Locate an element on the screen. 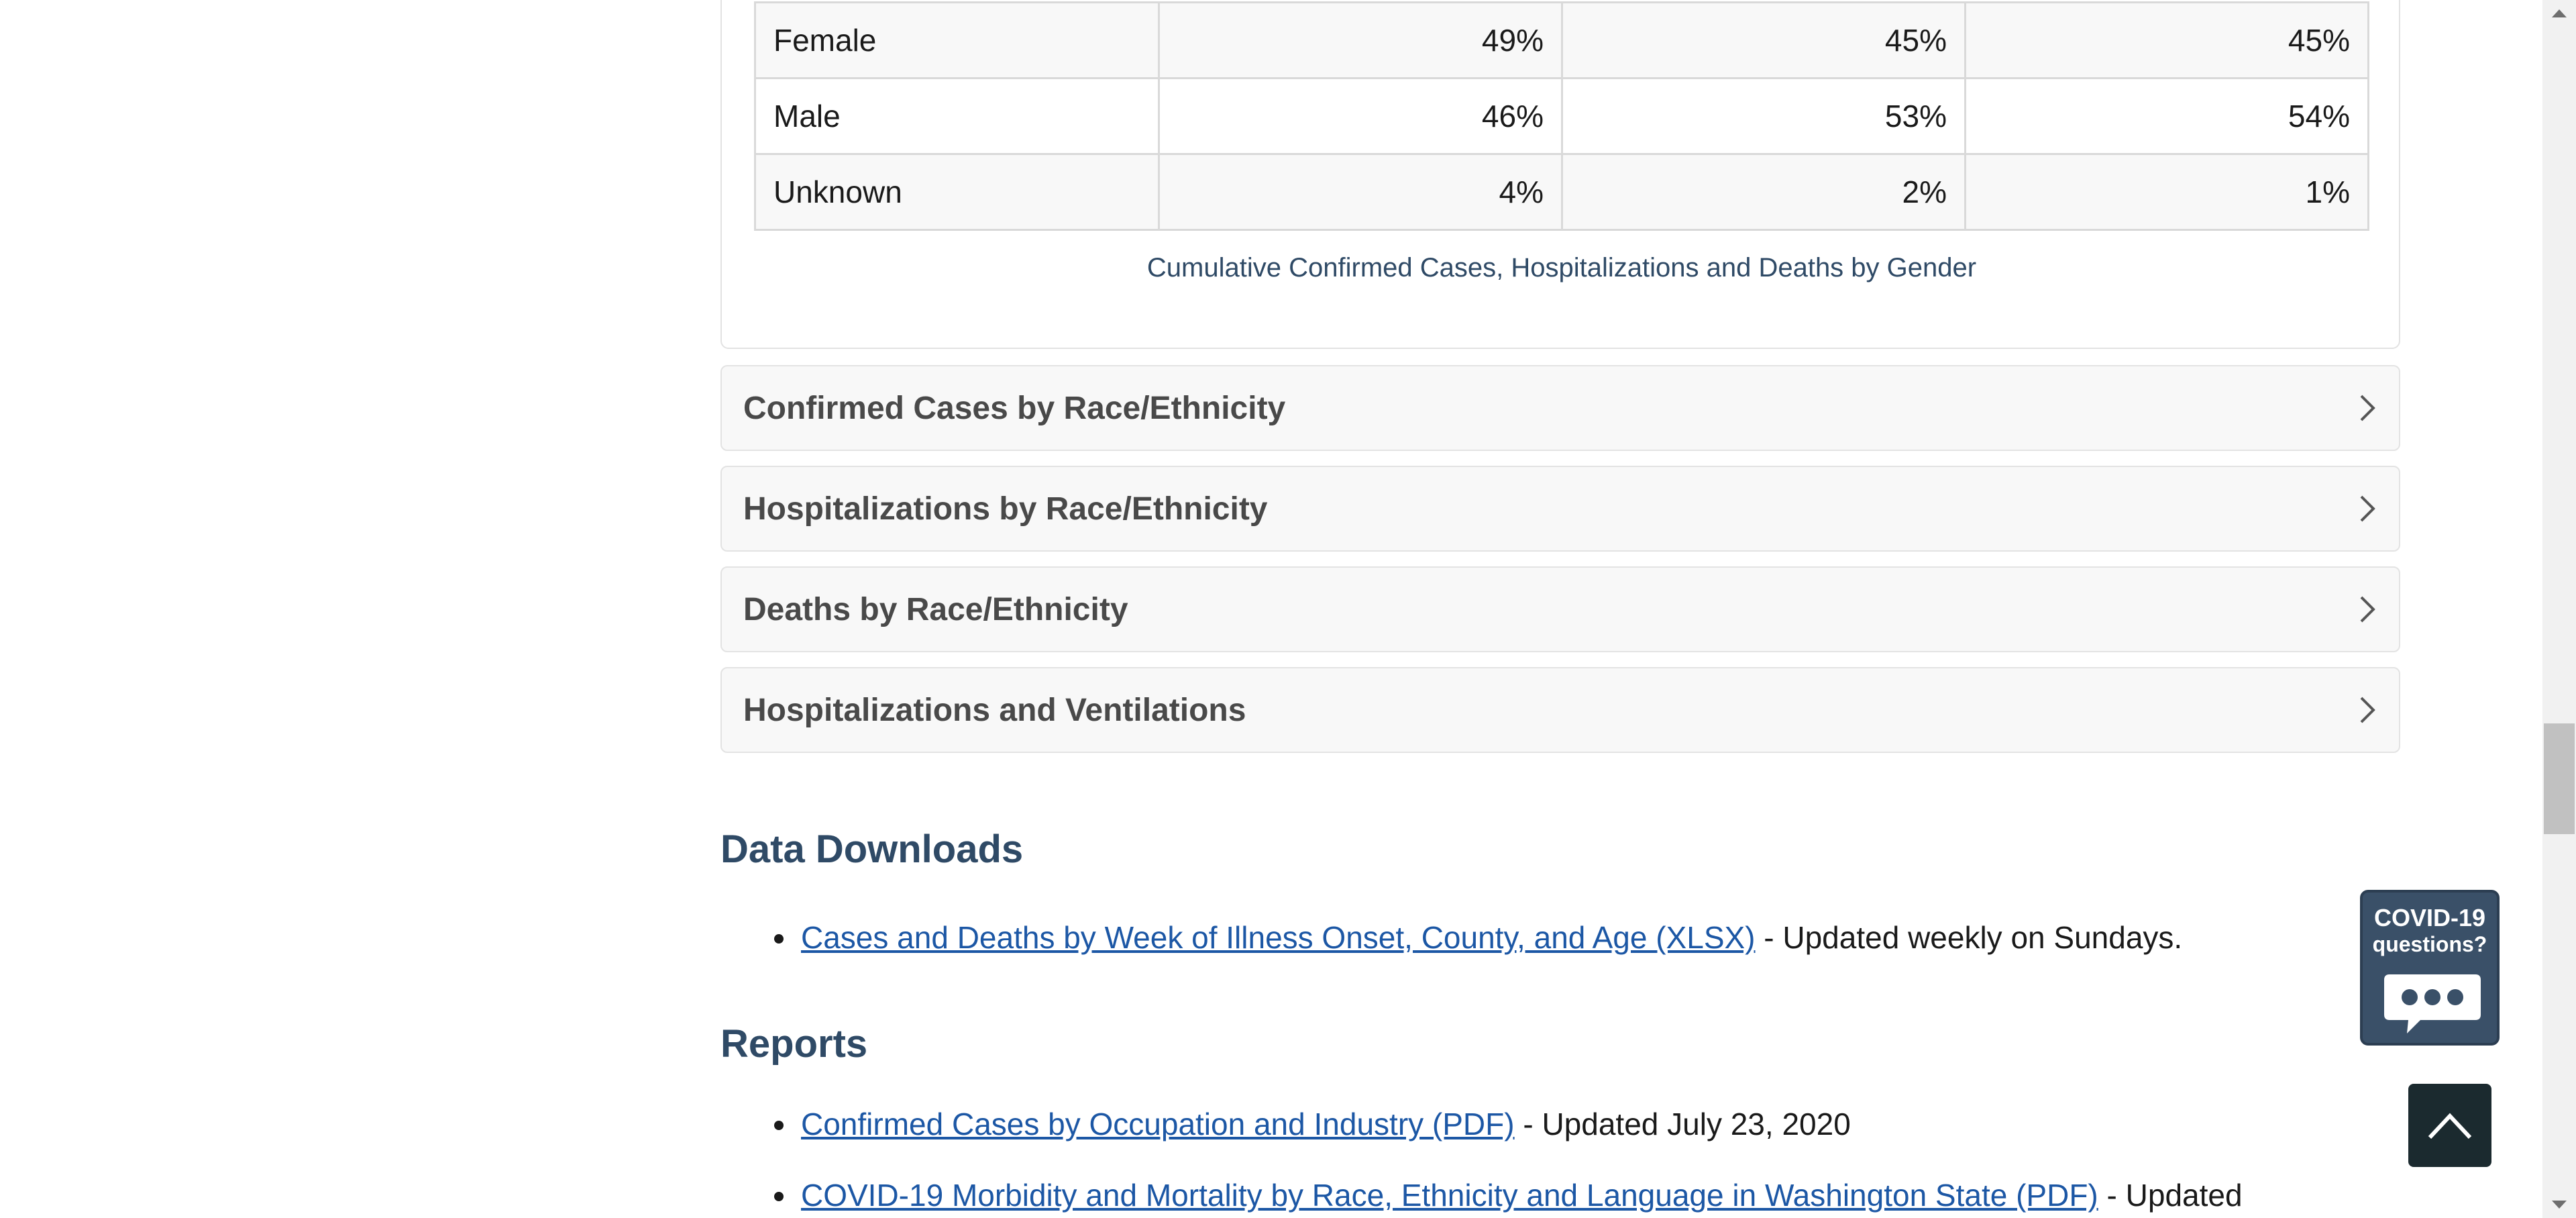  back-to-top-button is located at coordinates (2449, 1125).